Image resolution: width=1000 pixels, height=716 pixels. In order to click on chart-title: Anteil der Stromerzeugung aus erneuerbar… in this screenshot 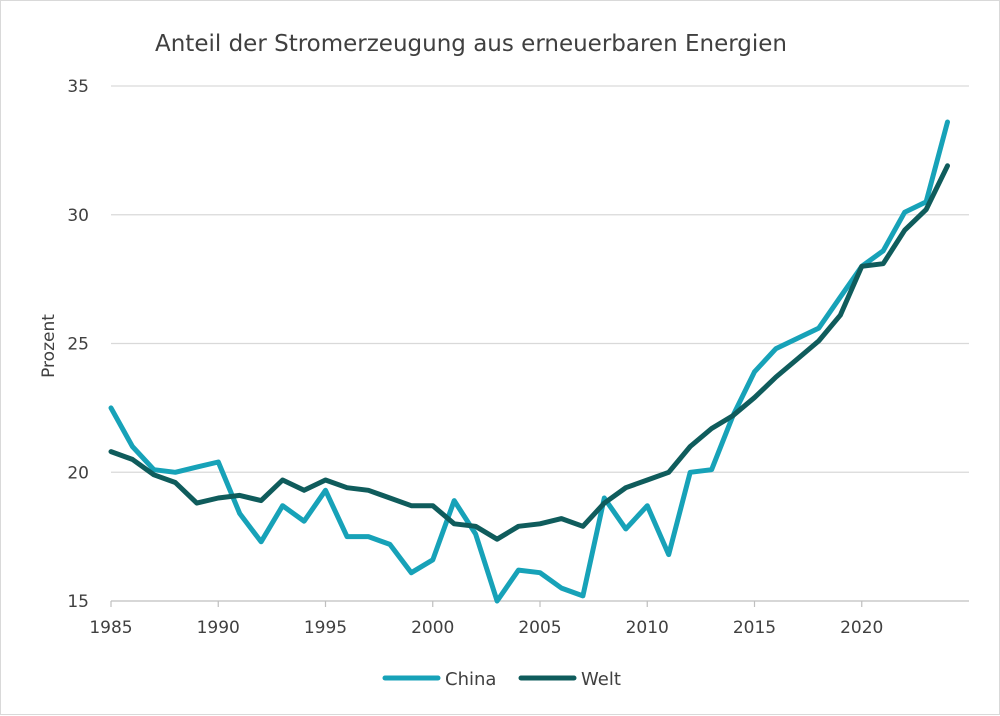, I will do `click(471, 44)`.